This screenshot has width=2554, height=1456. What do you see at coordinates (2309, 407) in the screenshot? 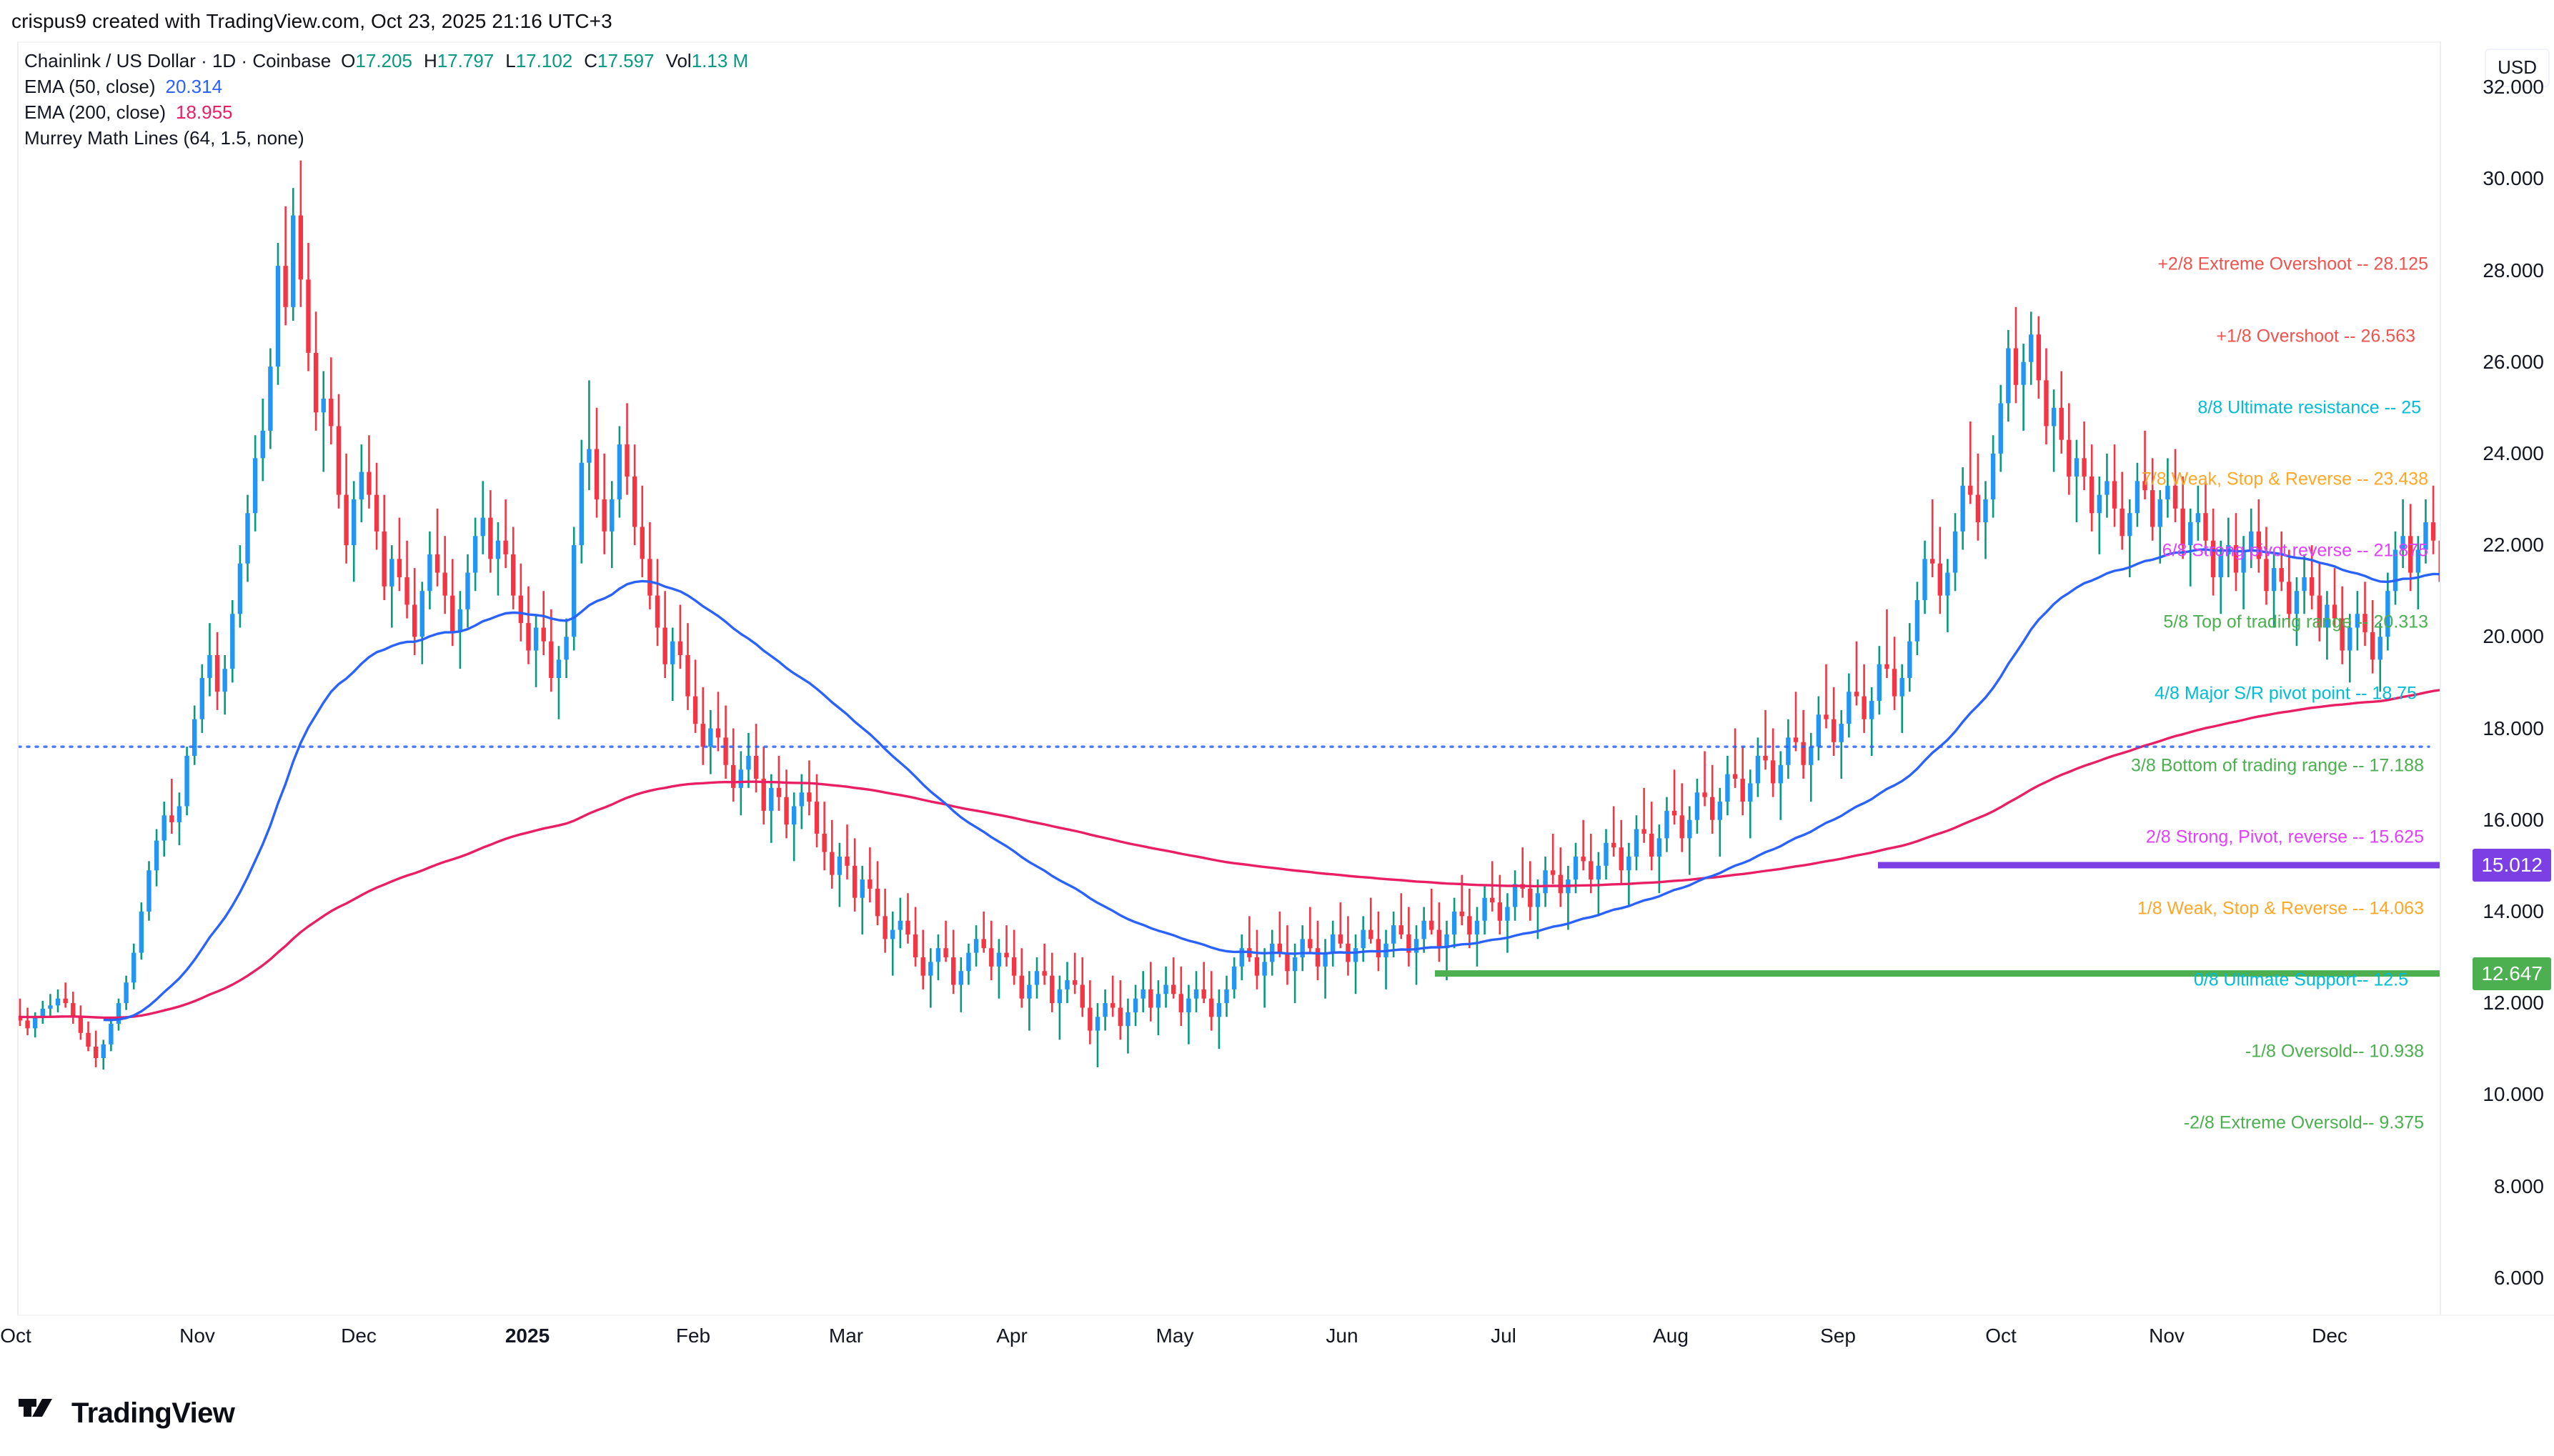
I see `murrey-level-label: 8/8 Ultimate resistance -- 25` at bounding box center [2309, 407].